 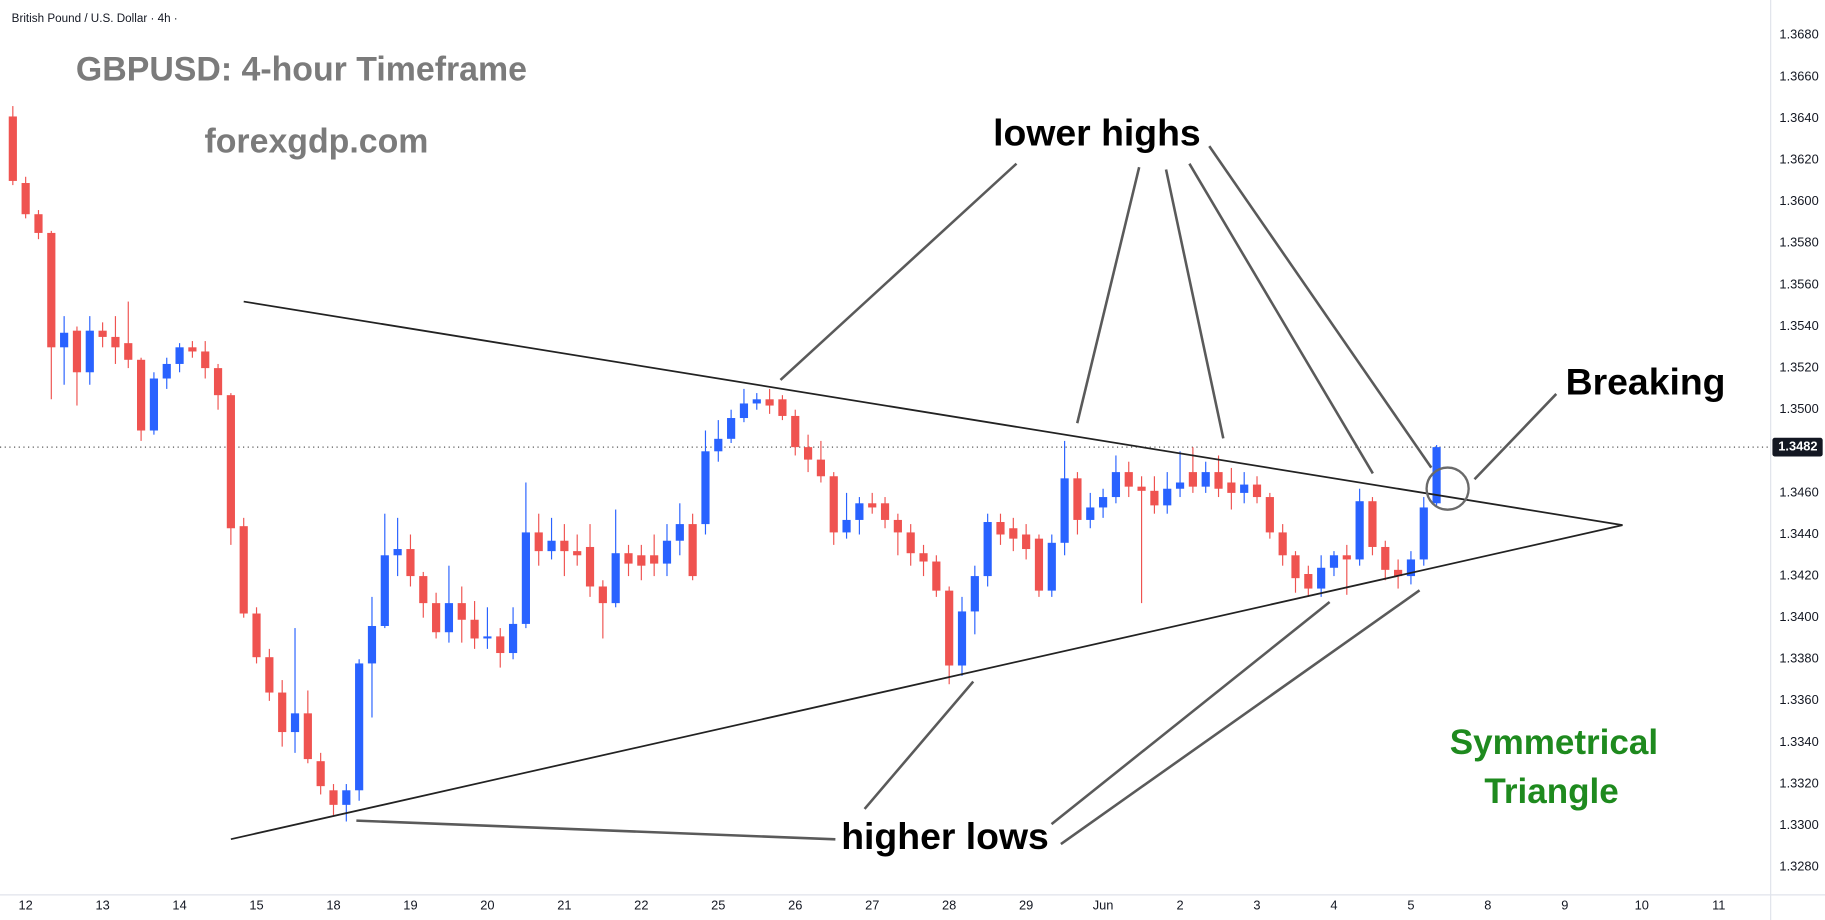 I want to click on y-tick-label: 1.3560, so click(x=1798, y=283).